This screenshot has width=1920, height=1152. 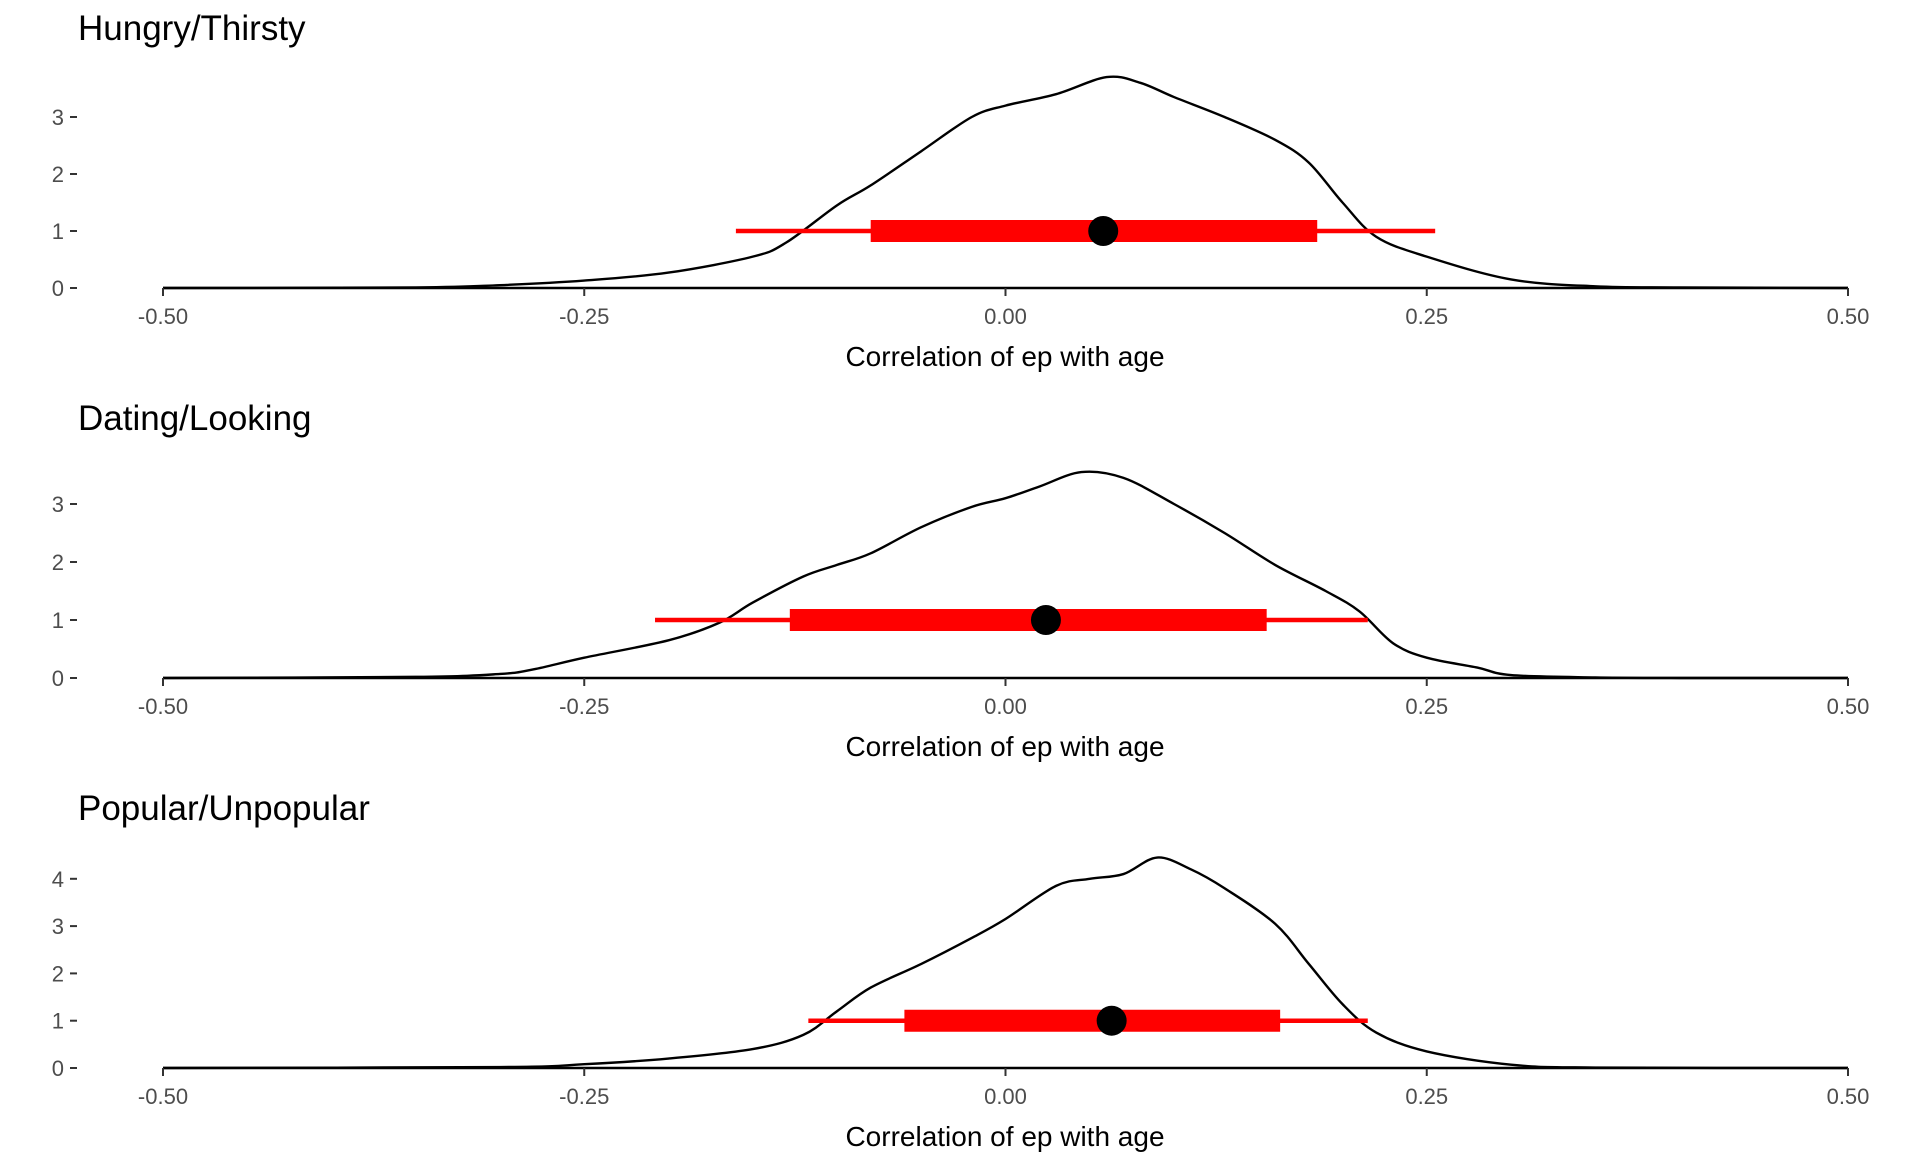 What do you see at coordinates (58, 879) in the screenshot?
I see `y-tick-label: 4` at bounding box center [58, 879].